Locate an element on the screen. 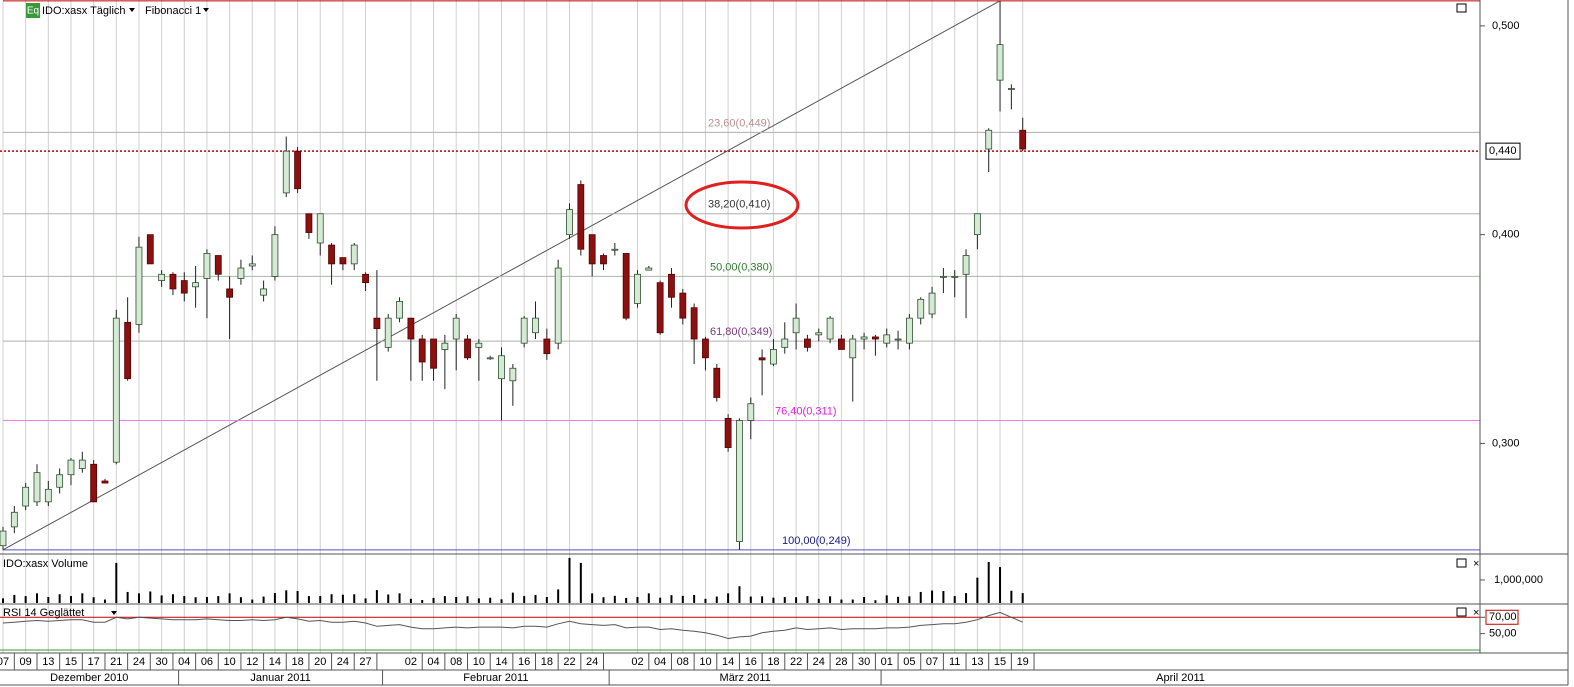 The height and width of the screenshot is (687, 1574). x-tick-label: 16 is located at coordinates (751, 662).